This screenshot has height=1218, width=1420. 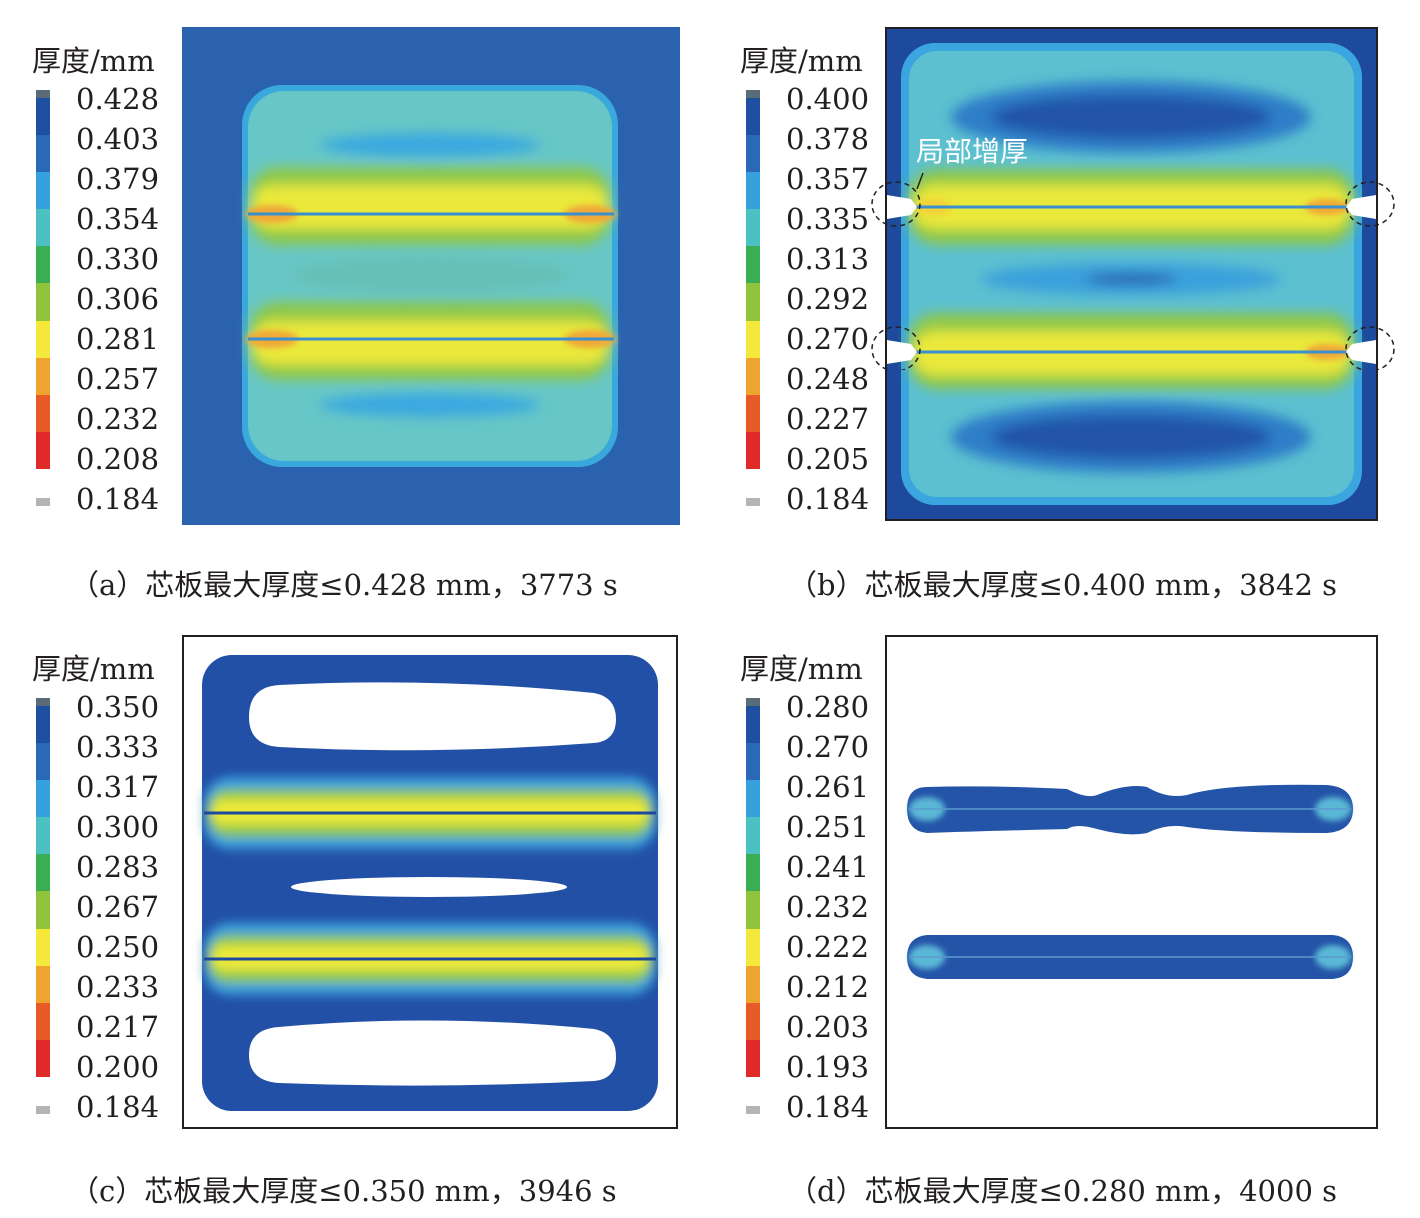 I want to click on caption-d: （d）芯板最大厚度≤0.280 mm，4000 s, so click(x=1063, y=1191).